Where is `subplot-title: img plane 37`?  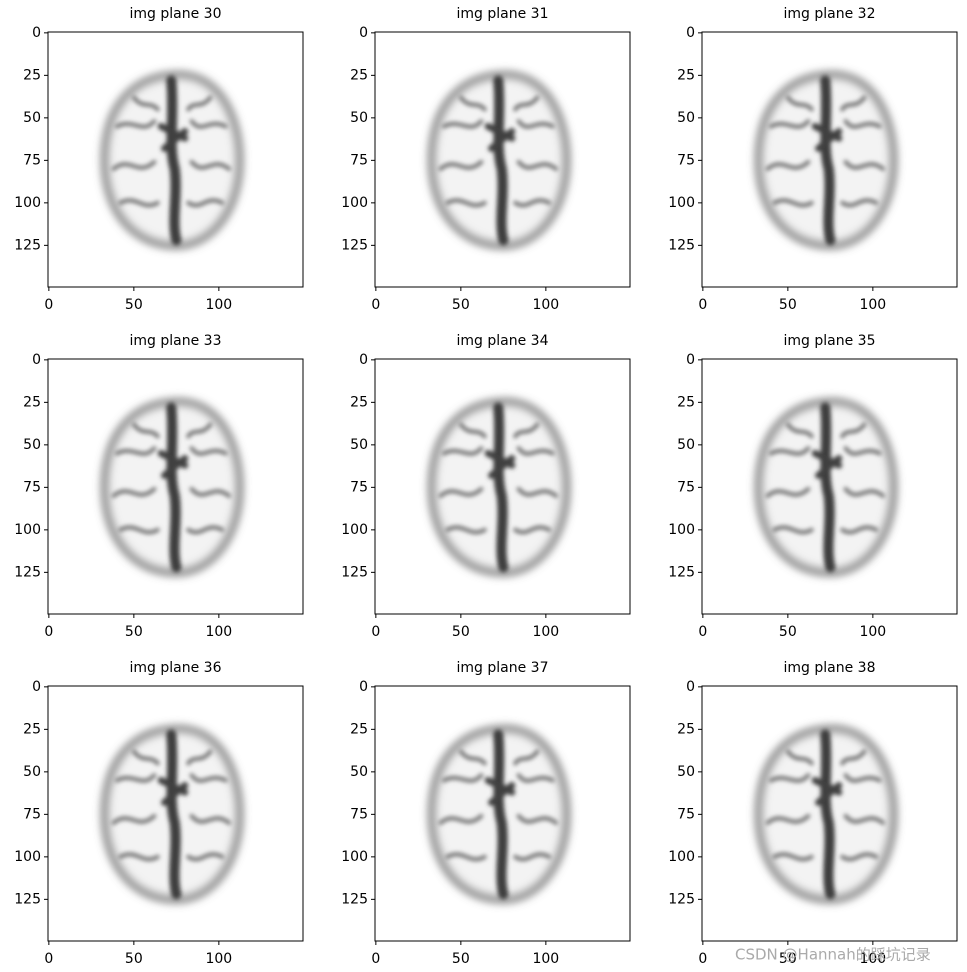 subplot-title: img plane 37 is located at coordinates (503, 668).